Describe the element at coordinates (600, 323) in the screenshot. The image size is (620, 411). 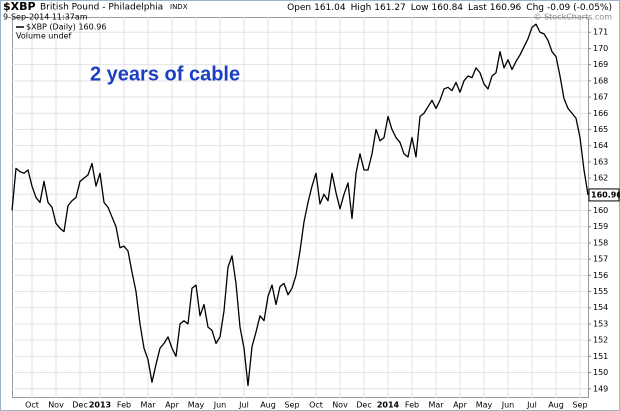
I see `y-tick-label: 153` at that location.